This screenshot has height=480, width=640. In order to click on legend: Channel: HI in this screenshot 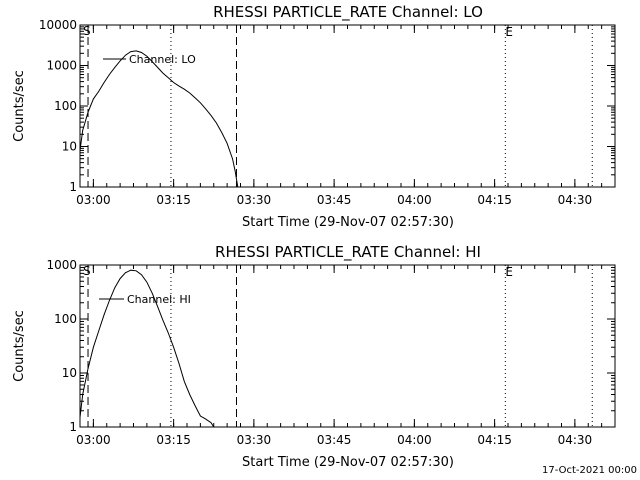, I will do `click(145, 299)`.